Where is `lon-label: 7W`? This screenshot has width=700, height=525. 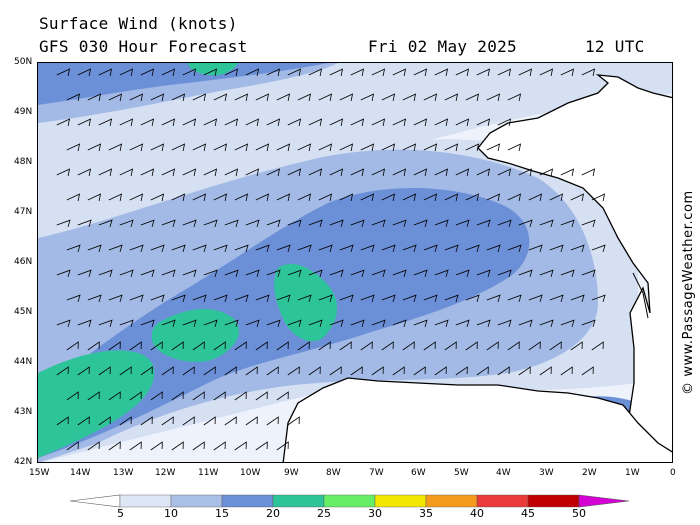
lon-label: 7W is located at coordinates (376, 473).